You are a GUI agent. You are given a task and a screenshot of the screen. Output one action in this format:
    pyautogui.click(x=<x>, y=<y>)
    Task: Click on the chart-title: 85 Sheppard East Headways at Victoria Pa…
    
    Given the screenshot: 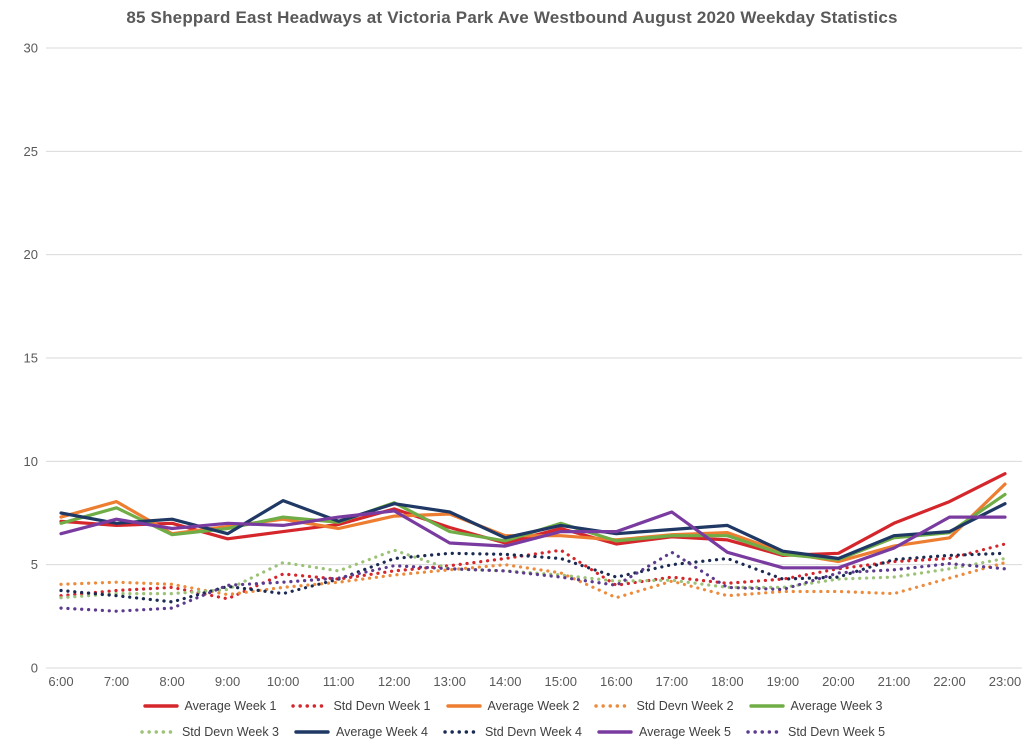 What is the action you would take?
    pyautogui.click(x=512, y=17)
    